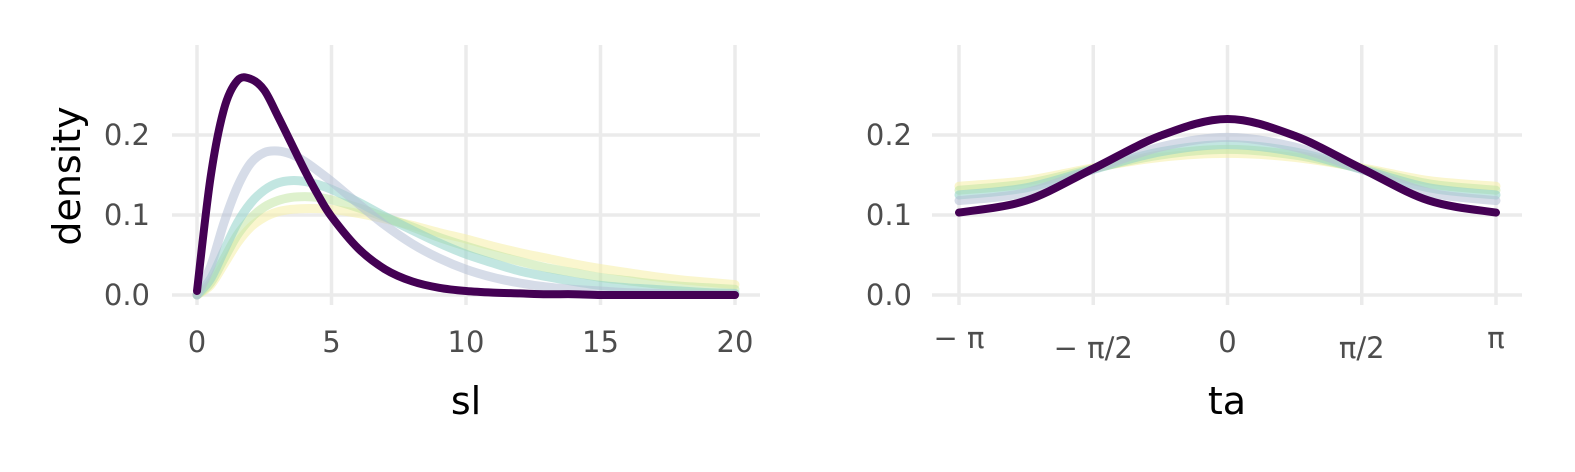  I want to click on sl-y-tick-label: 0.2, so click(127, 135).